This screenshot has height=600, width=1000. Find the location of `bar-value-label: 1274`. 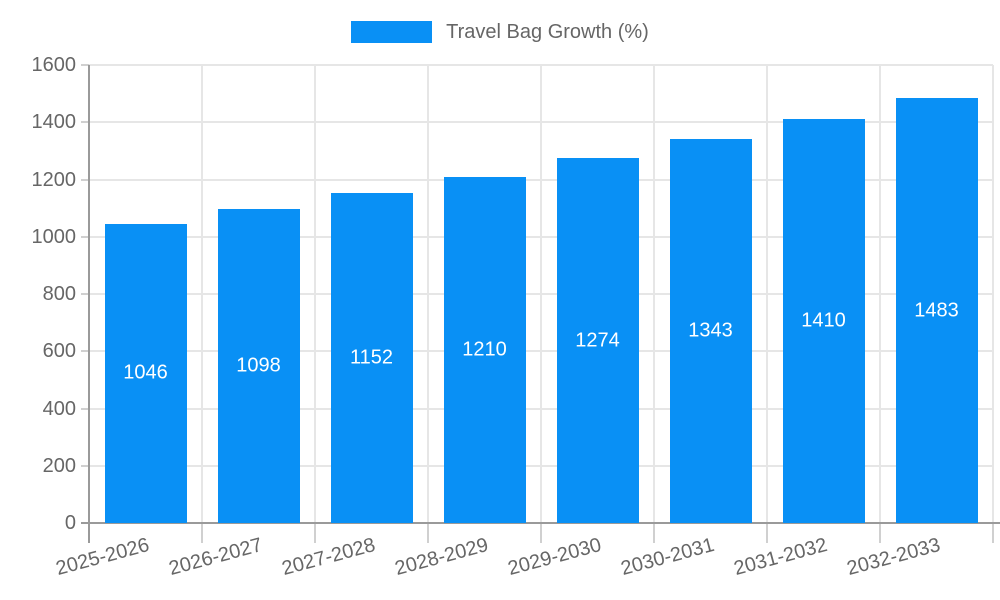

bar-value-label: 1274 is located at coordinates (597, 340).